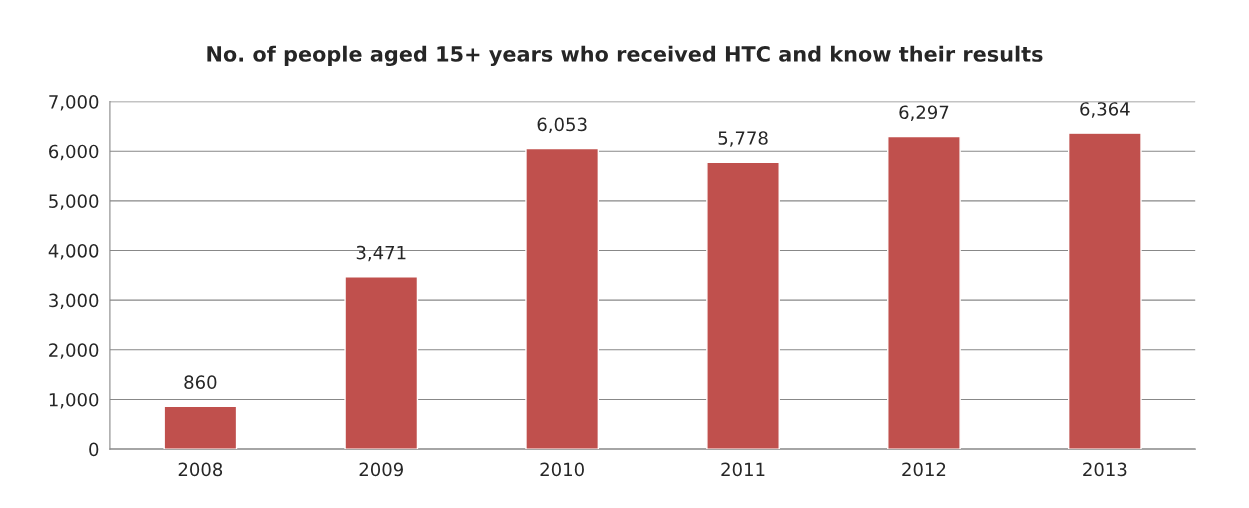 This screenshot has height=508, width=1249. Describe the element at coordinates (200, 469) in the screenshot. I see `x-tick-label: 2008` at that location.